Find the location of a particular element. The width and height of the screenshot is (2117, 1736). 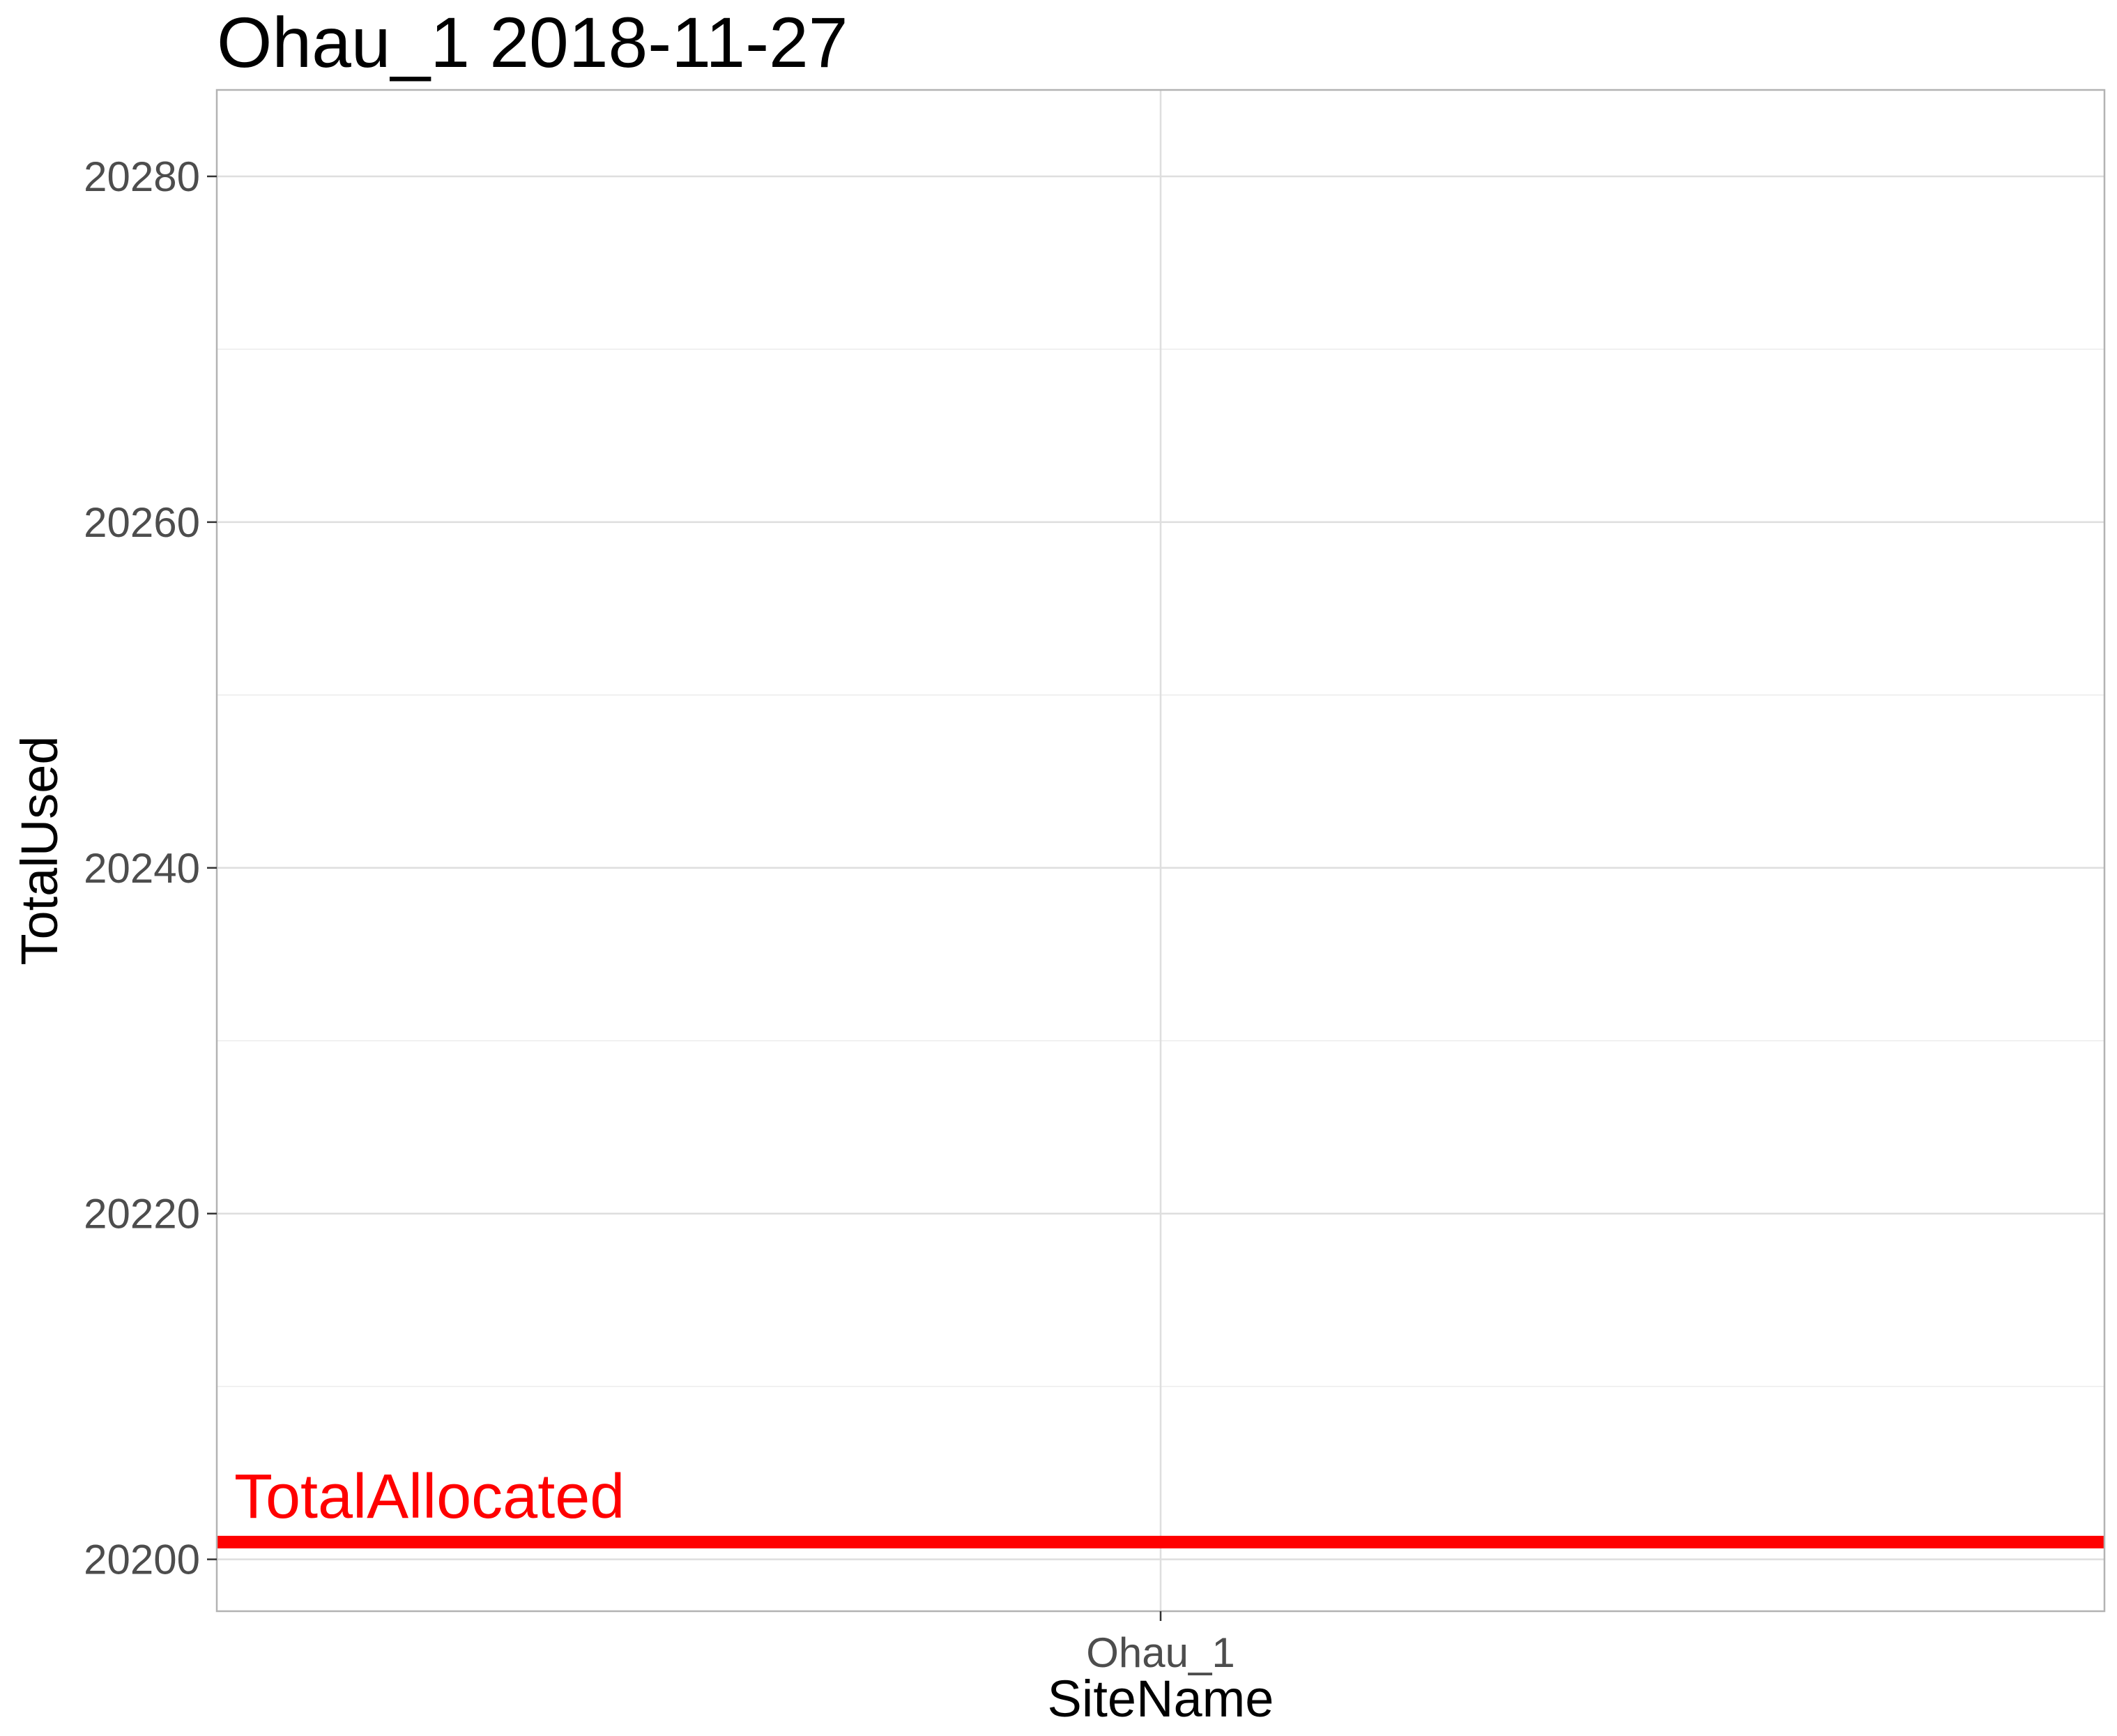

y-tick-label: 20260 is located at coordinates (142, 522).